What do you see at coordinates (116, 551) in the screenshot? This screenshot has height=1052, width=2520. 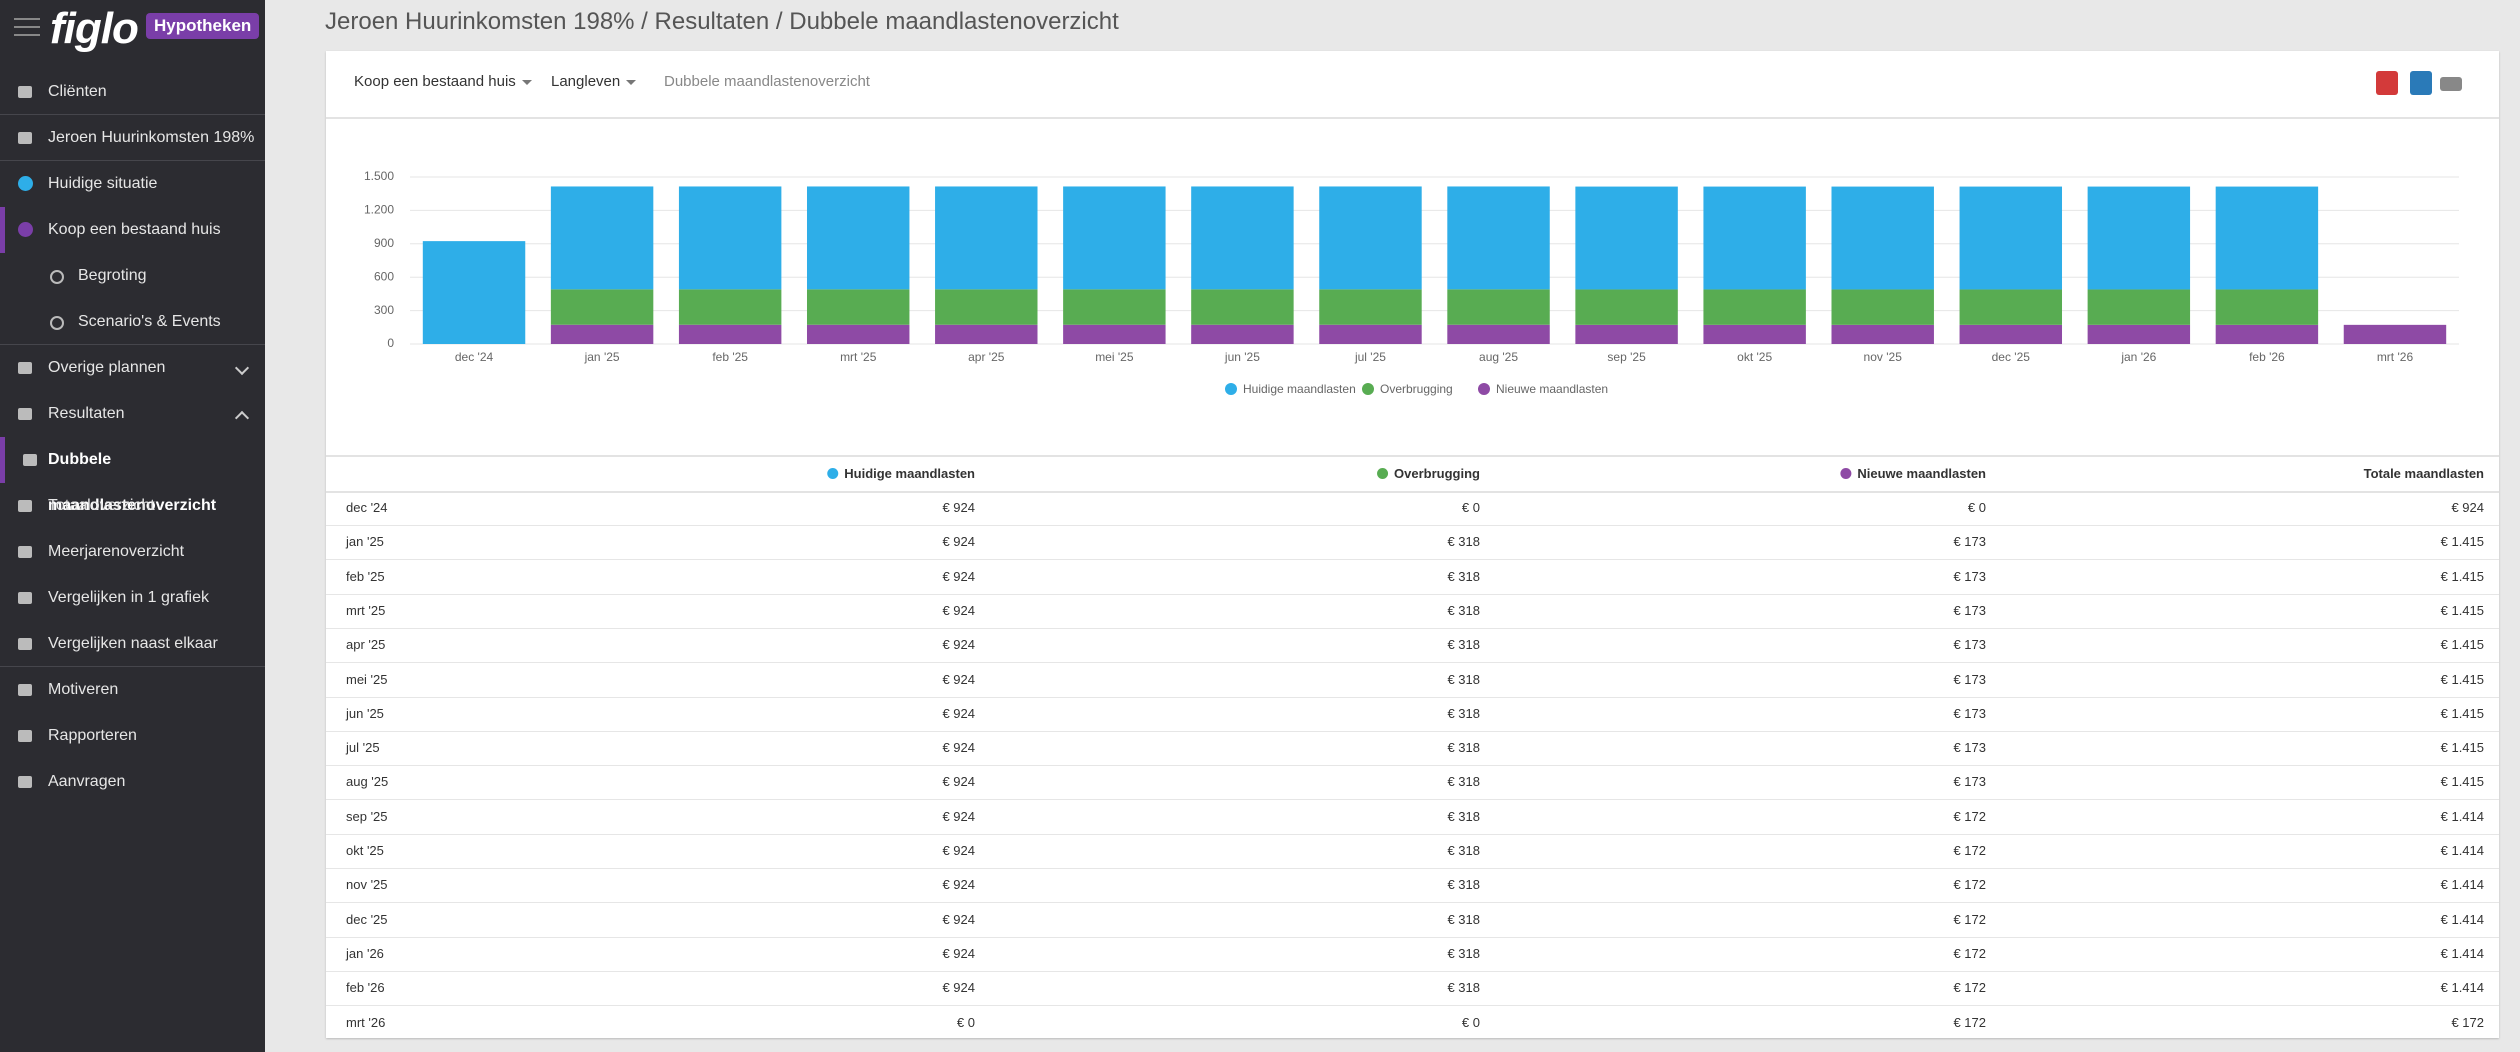 I see `nav-label: Meerjarenoverzicht` at bounding box center [116, 551].